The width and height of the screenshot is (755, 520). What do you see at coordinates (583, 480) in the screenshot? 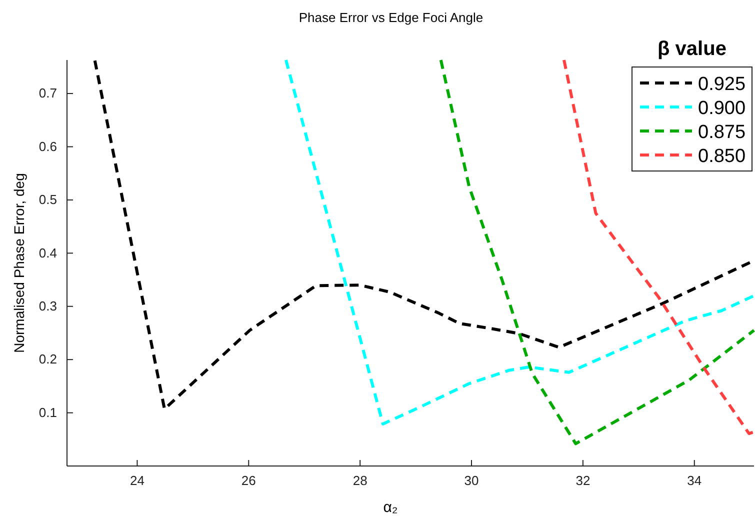
I see `x-tick-label: 32` at bounding box center [583, 480].